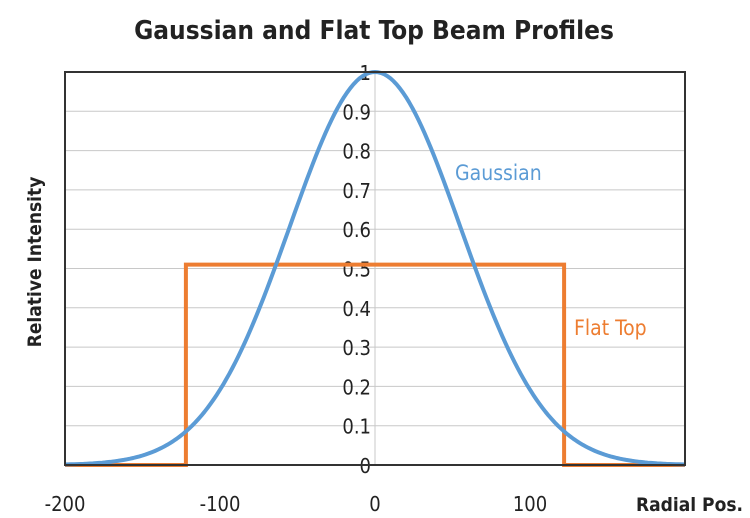 The height and width of the screenshot is (518, 750). I want to click on x-tick-label: 0, so click(374, 504).